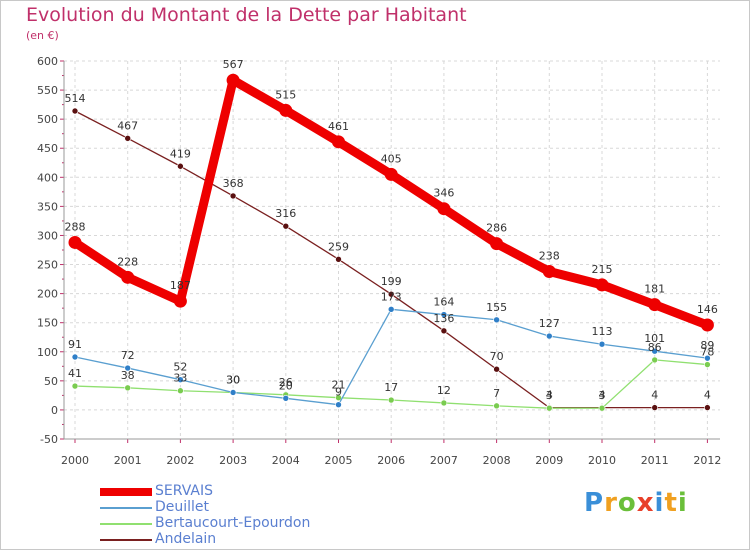  I want to click on data-label: 101, so click(654, 338).